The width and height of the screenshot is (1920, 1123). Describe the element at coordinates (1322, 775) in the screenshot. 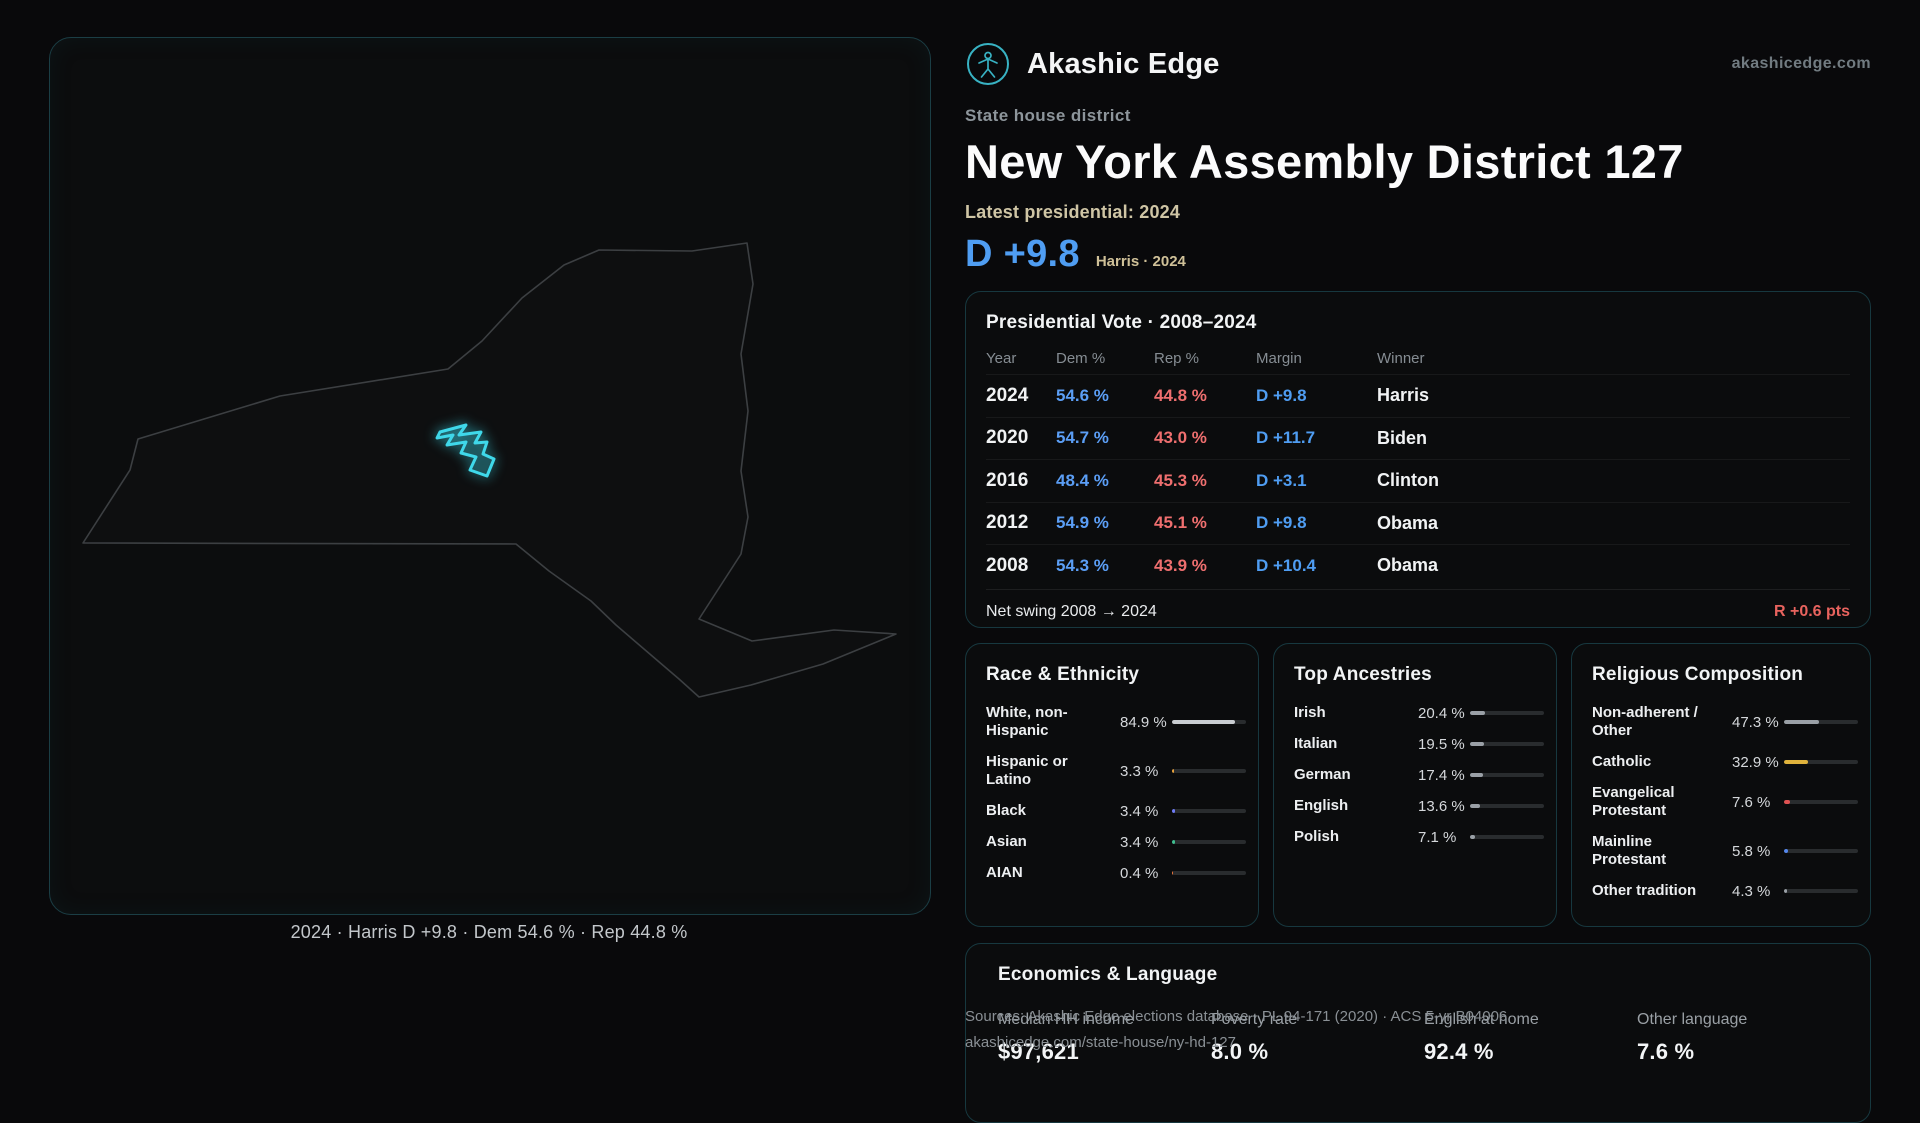

I see `stat-label: German` at that location.